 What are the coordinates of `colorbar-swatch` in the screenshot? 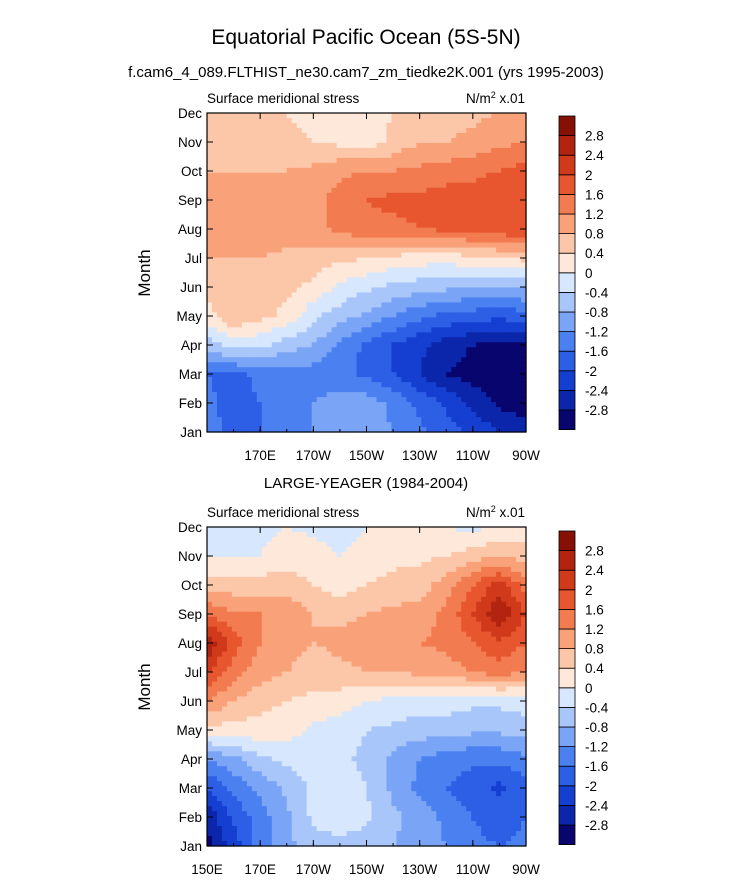 It's located at (567, 263).